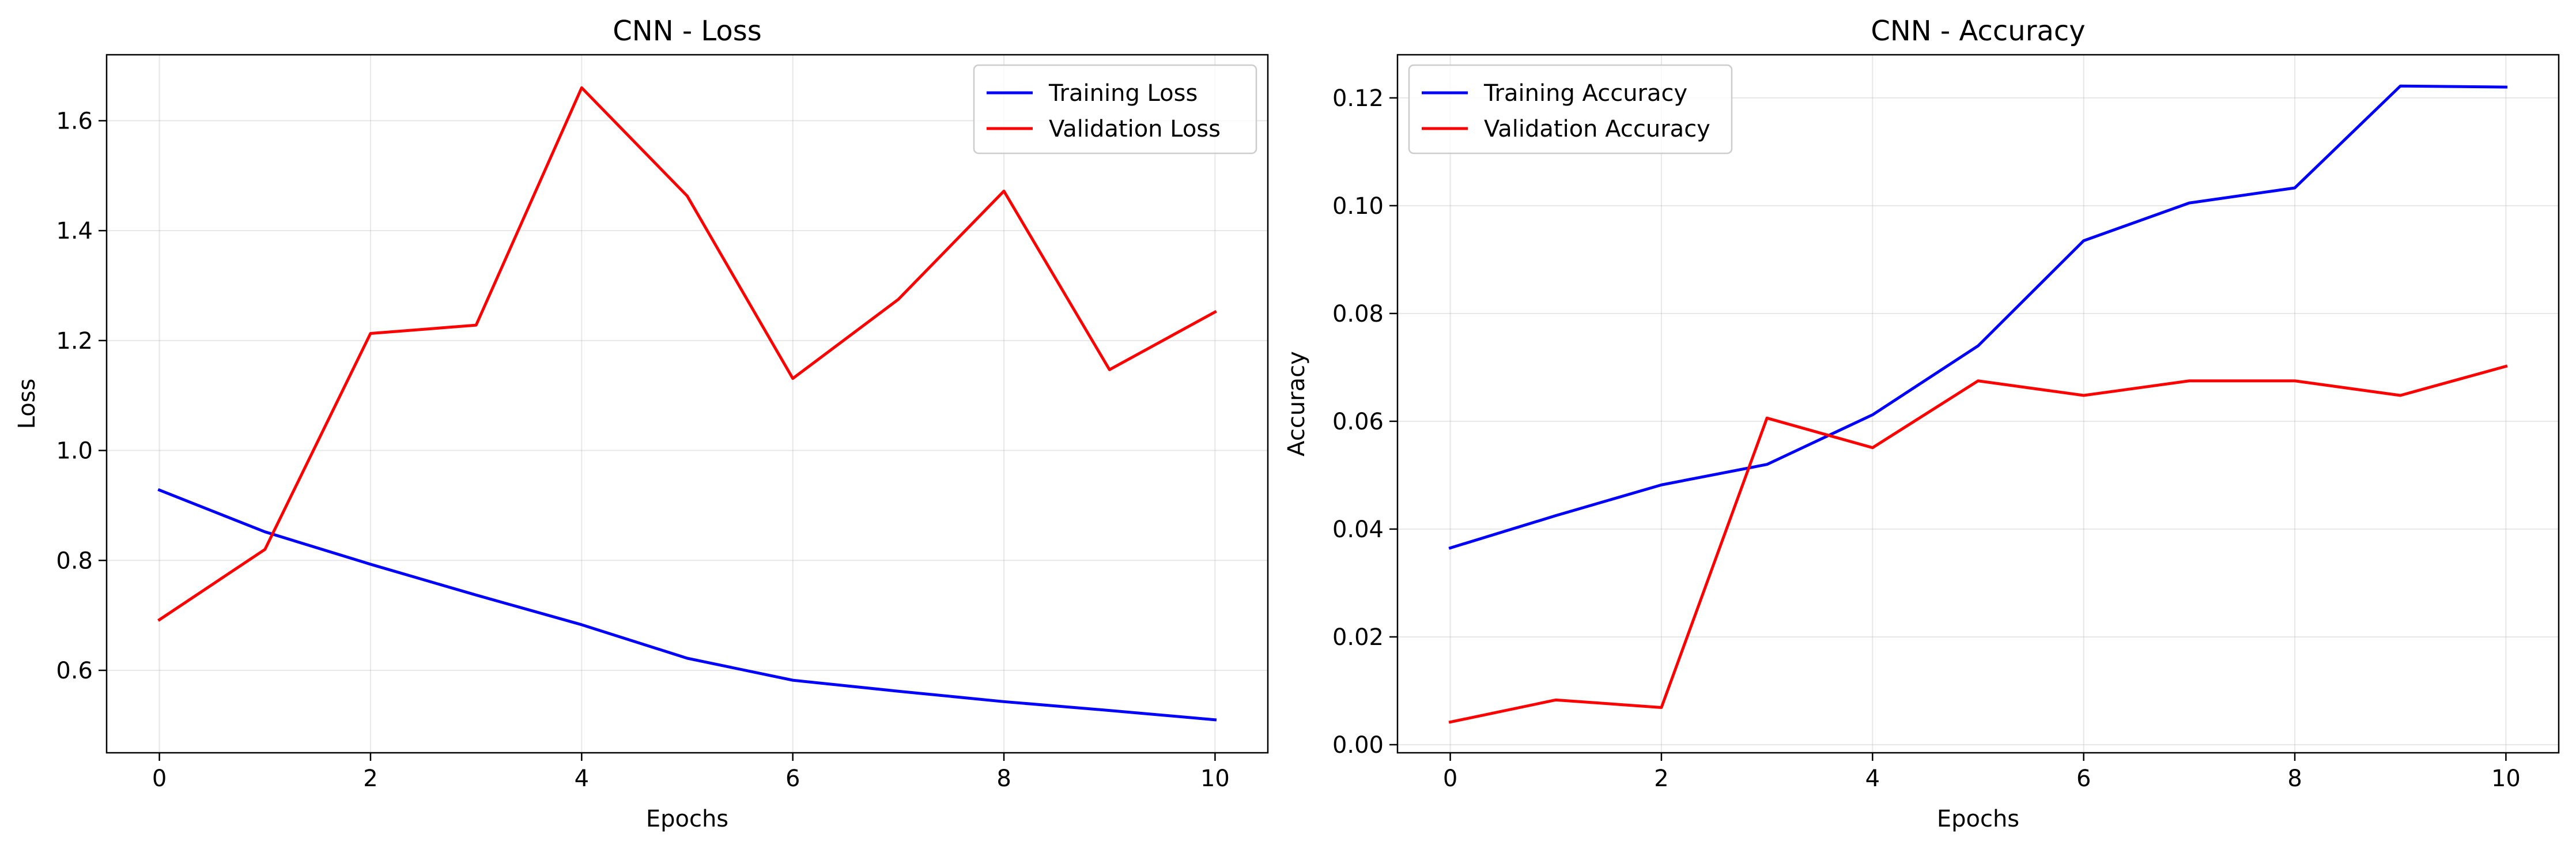 This screenshot has width=2576, height=845. What do you see at coordinates (1123, 94) in the screenshot?
I see `legend-label: Training Loss` at bounding box center [1123, 94].